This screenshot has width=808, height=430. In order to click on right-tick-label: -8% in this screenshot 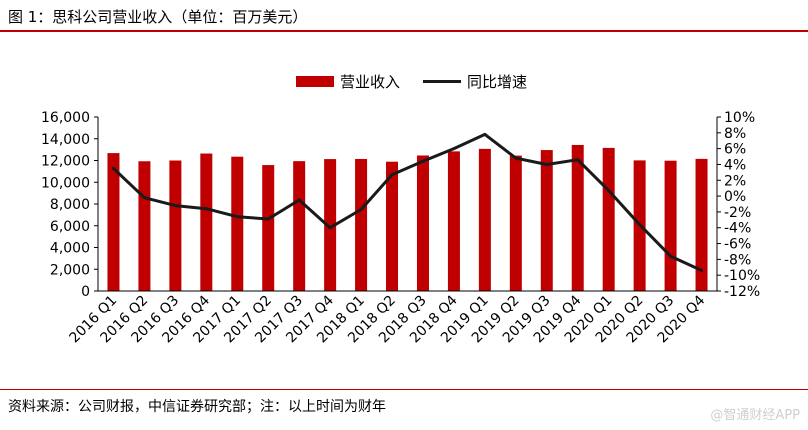, I will do `click(737, 260)`.